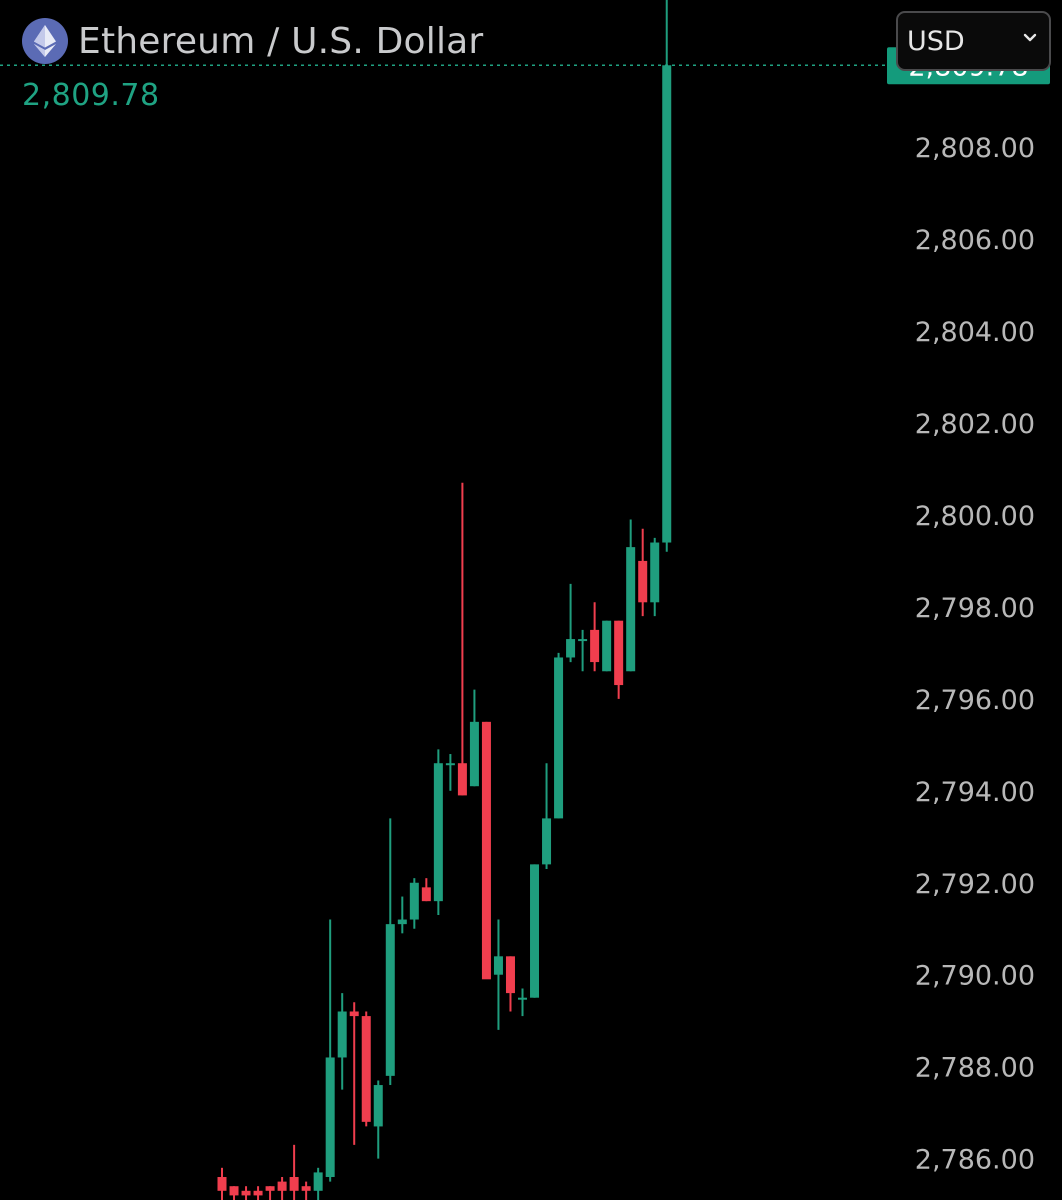 The width and height of the screenshot is (1062, 1200). I want to click on ethereum-icon, so click(45, 41).